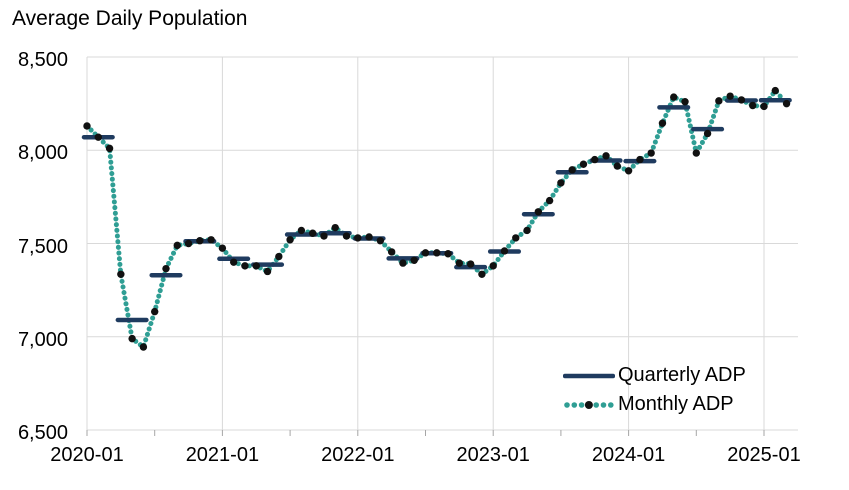 The height and width of the screenshot is (490, 849). I want to click on legend-monthly-dotted-swatch, so click(589, 404).